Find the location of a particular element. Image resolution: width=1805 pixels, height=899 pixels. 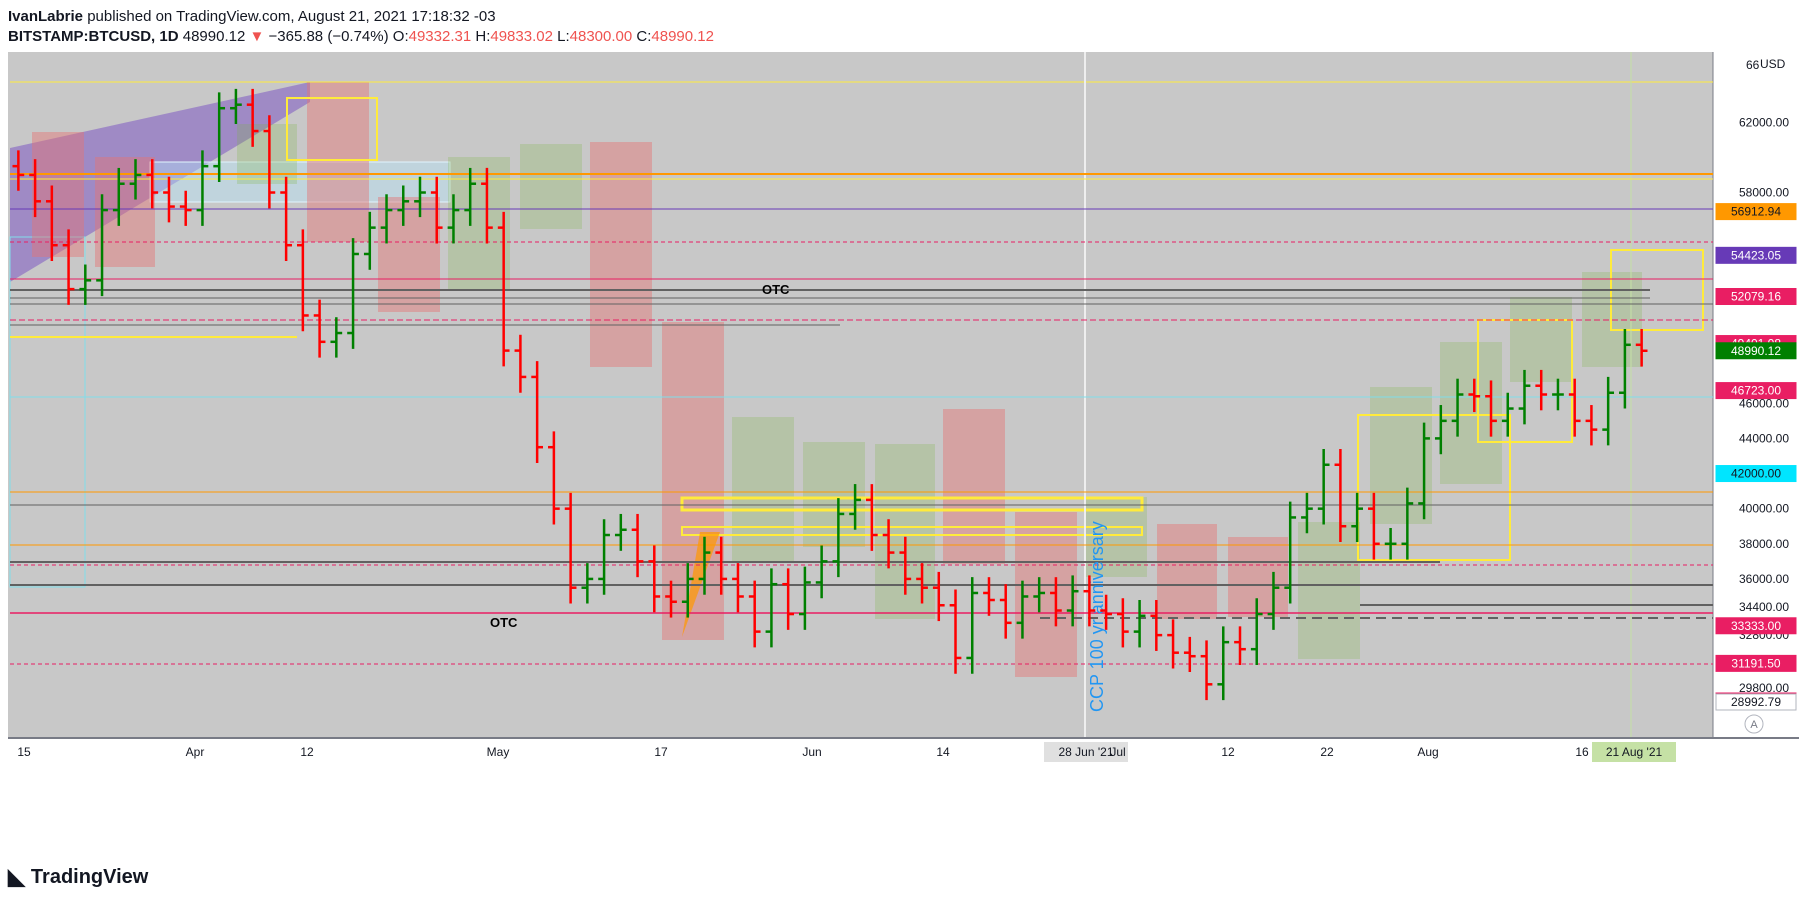

y-tick-label: 58000.00 is located at coordinates (1764, 193).